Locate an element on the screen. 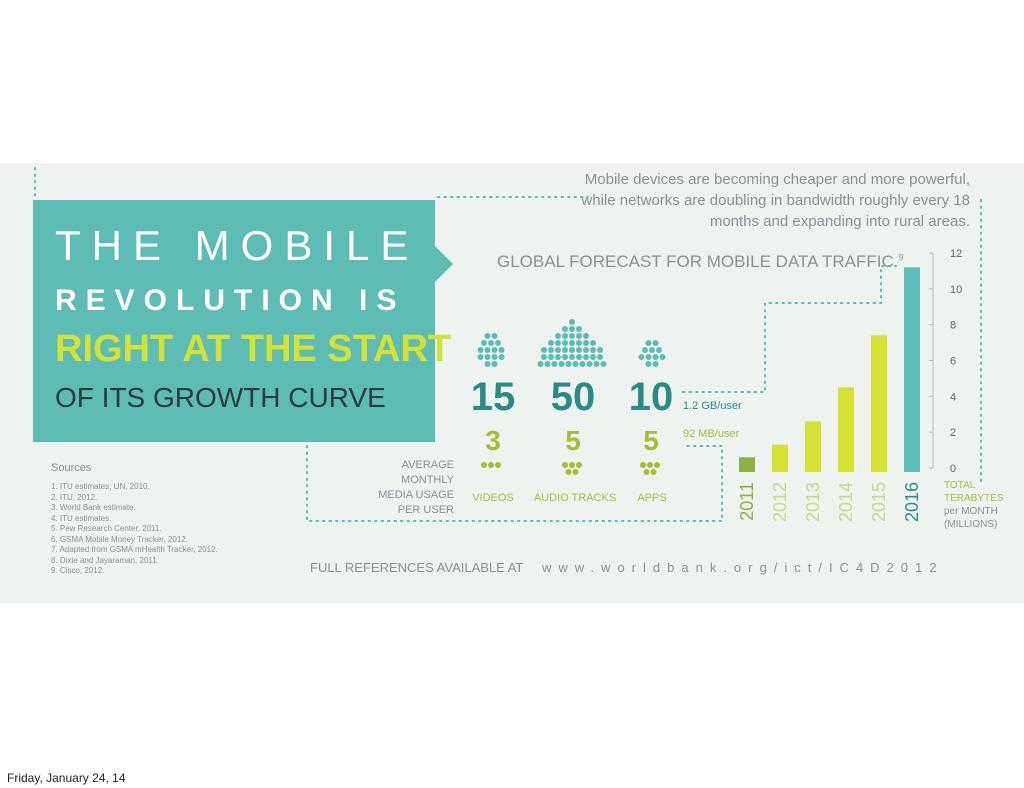 The height and width of the screenshot is (788, 1024). source-item: 9. Cisco, 2012. is located at coordinates (78, 570).